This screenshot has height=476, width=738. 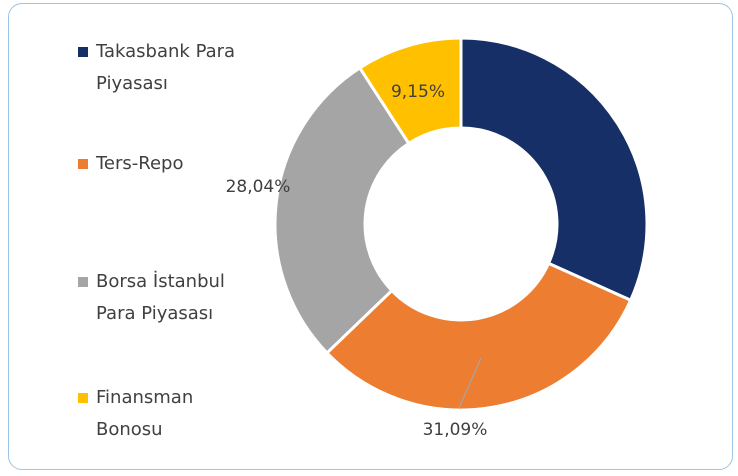 I want to click on data-label: 28,04%, so click(x=258, y=187).